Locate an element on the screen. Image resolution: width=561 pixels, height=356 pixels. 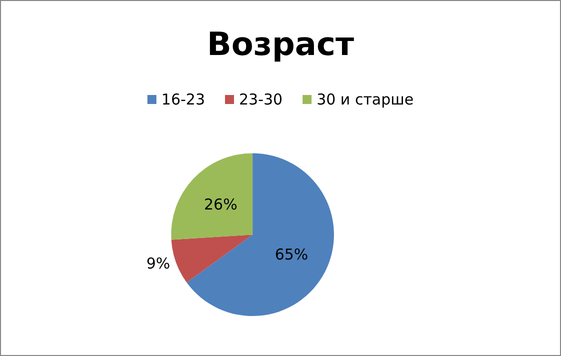
legend-label: 23-30 is located at coordinates (260, 99).